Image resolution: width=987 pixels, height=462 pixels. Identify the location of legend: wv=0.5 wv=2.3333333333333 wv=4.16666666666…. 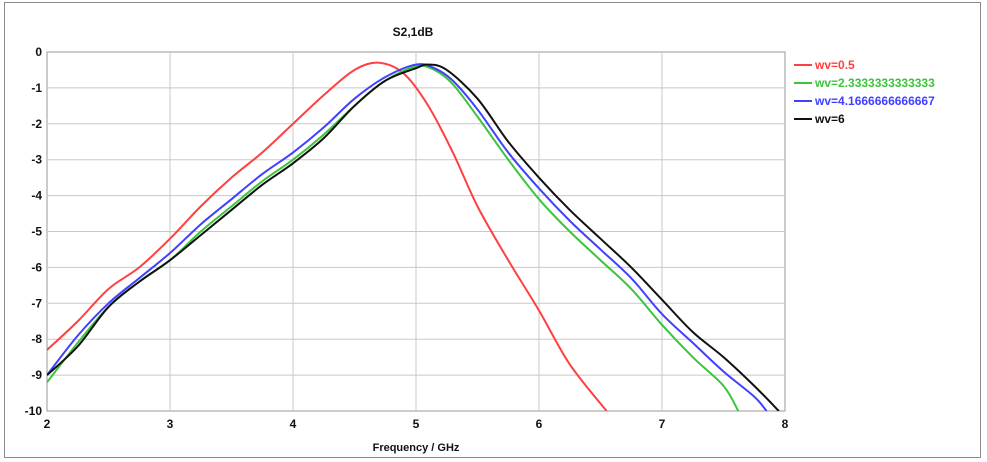
(864, 92).